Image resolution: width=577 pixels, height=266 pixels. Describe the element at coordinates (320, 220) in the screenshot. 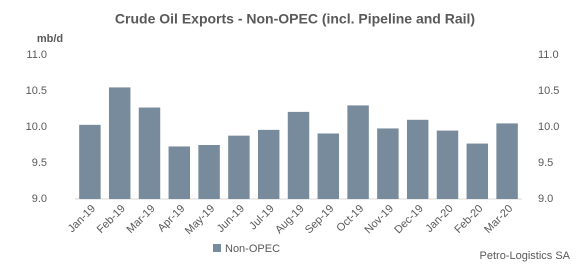

I see `x-tick-label: Sep-19` at that location.